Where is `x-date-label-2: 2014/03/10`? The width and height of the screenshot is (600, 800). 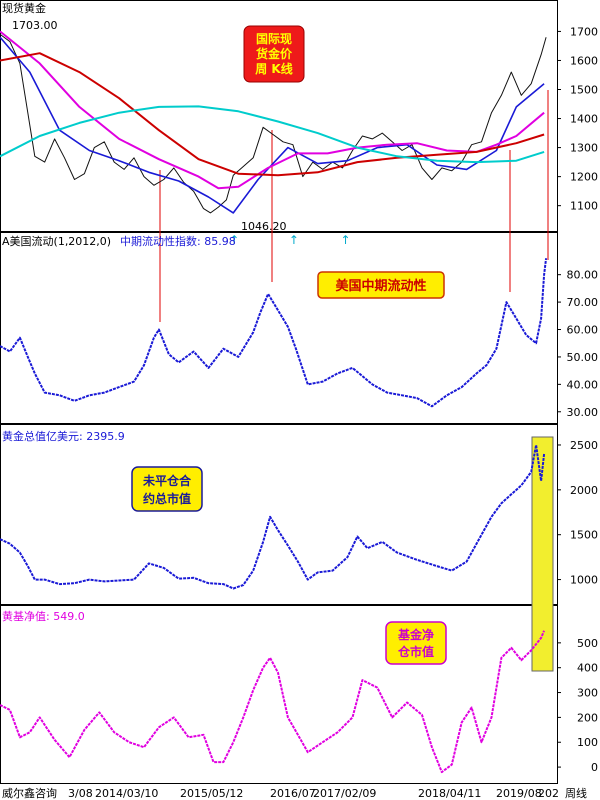
x-date-label-2: 2014/03/10 is located at coordinates (126, 793).